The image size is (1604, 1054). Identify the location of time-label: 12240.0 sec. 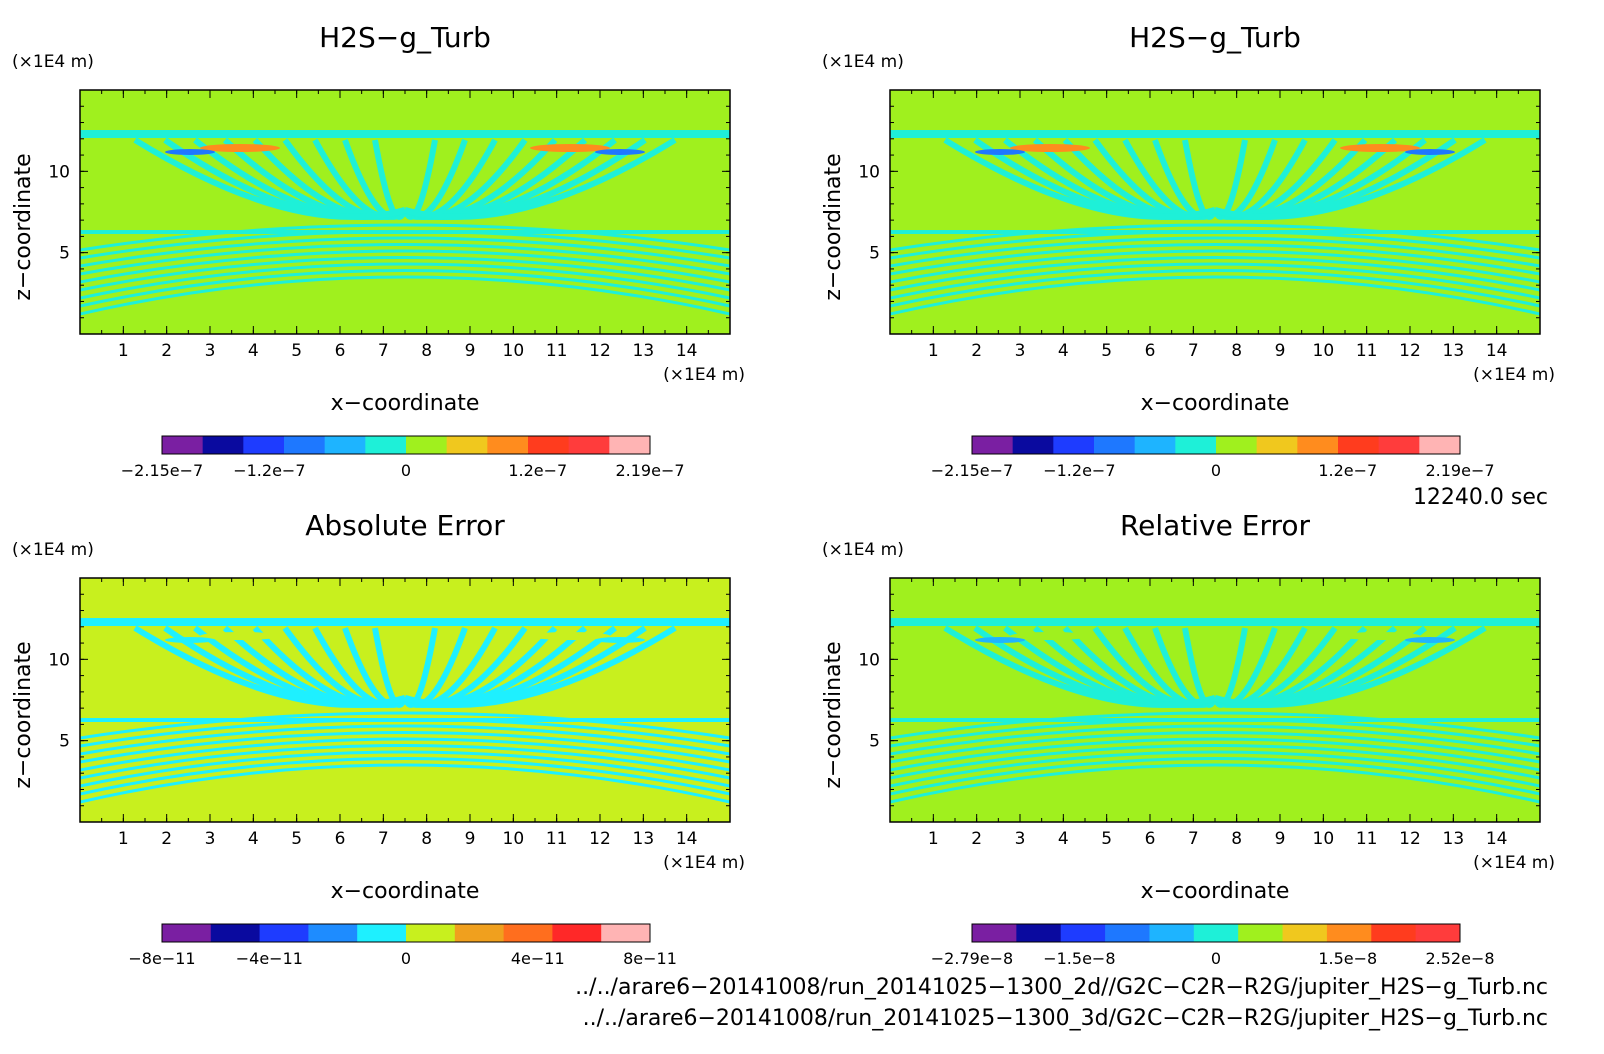
(1480, 497).